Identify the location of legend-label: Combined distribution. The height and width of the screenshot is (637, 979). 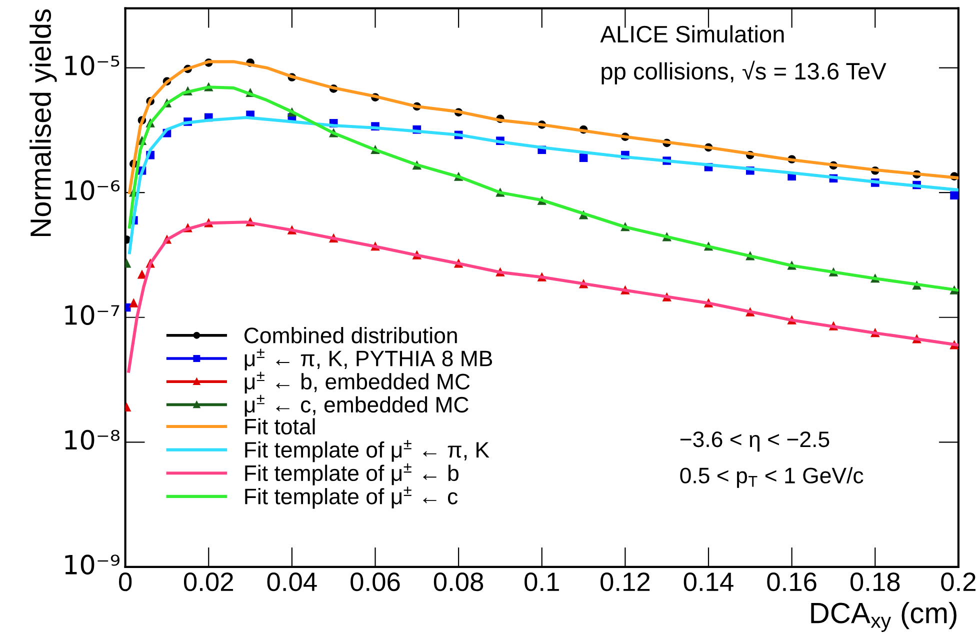
(350, 335).